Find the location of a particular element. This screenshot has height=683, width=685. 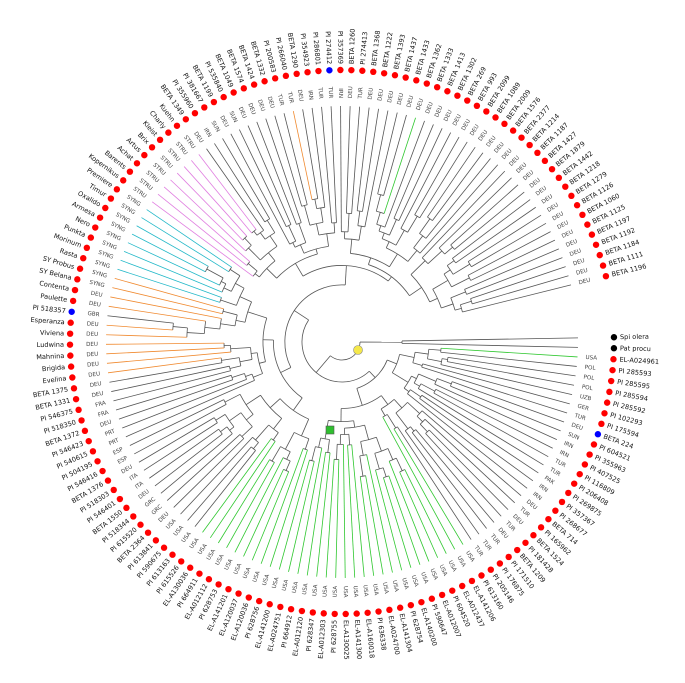

leaf-code: SYNG is located at coordinates (109, 245).